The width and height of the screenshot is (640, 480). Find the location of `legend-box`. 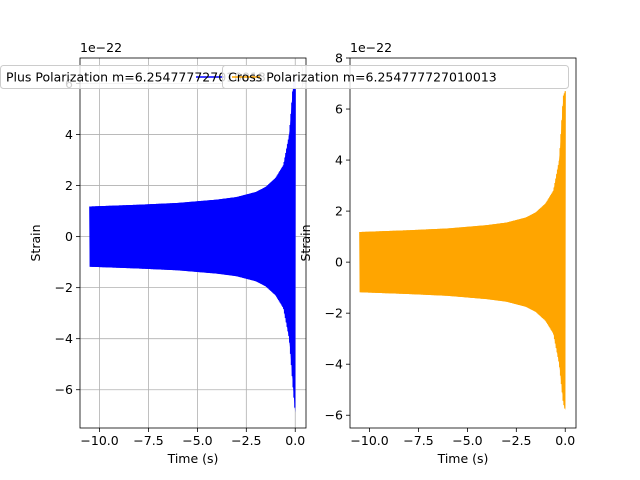

legend-box is located at coordinates (395, 77).